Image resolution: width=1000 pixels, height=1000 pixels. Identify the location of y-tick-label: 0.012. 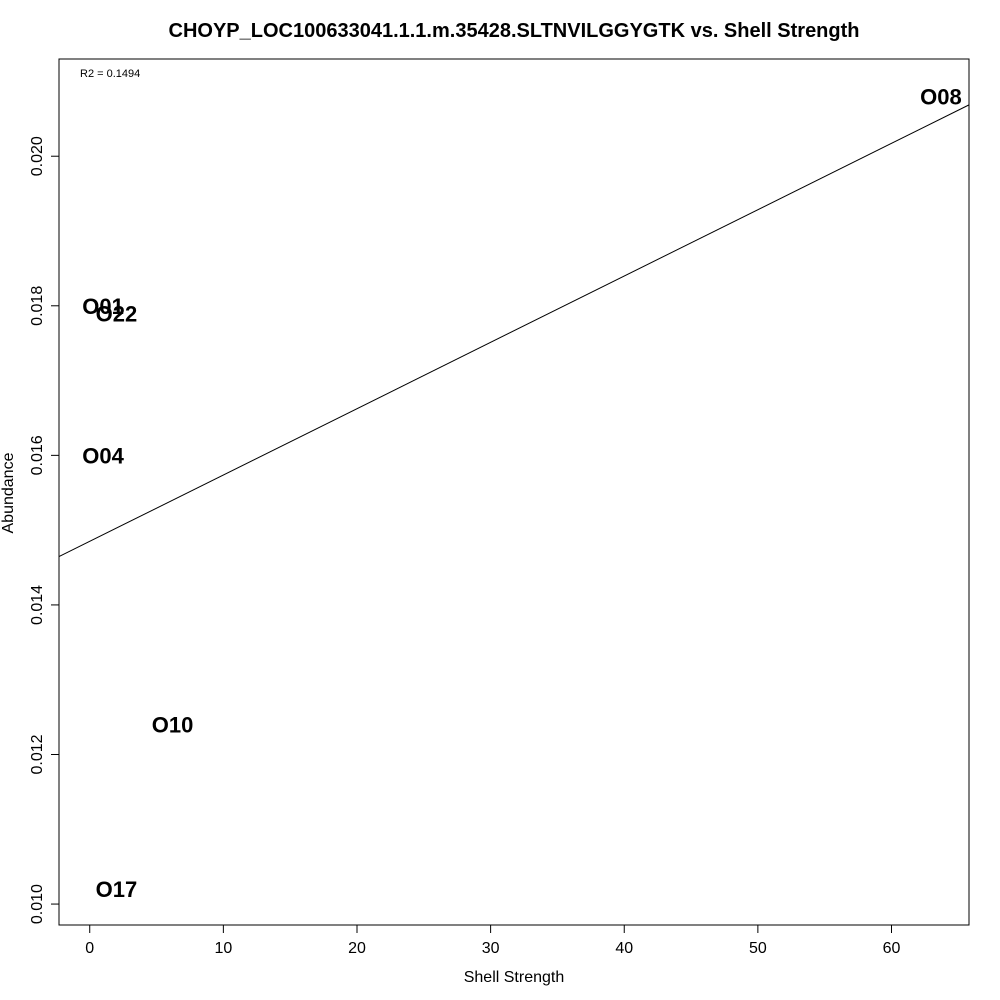
(37, 754).